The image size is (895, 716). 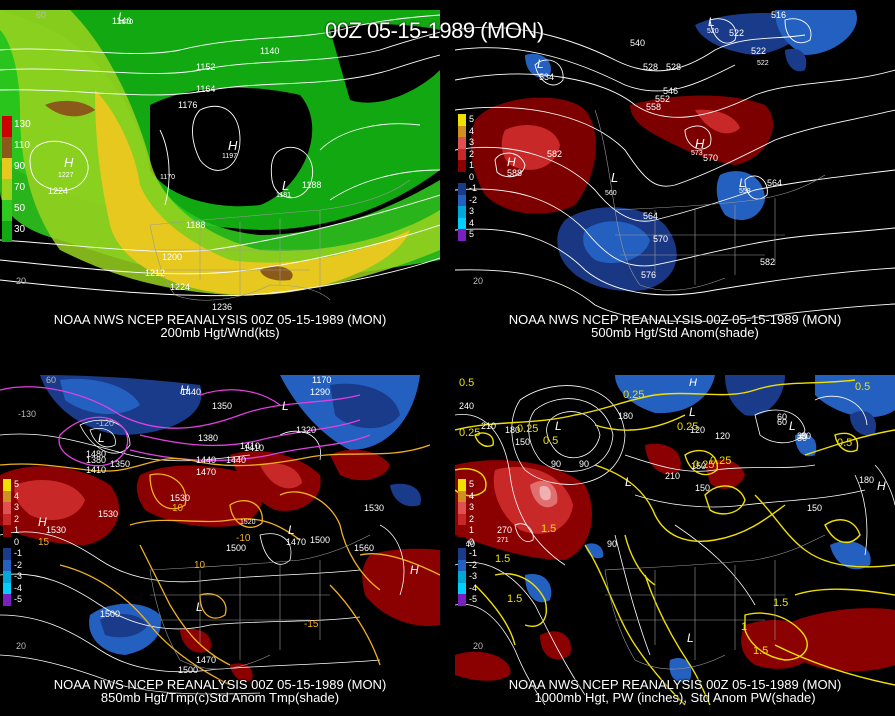 What do you see at coordinates (17, 541) in the screenshot?
I see `legend-label: 0` at bounding box center [17, 541].